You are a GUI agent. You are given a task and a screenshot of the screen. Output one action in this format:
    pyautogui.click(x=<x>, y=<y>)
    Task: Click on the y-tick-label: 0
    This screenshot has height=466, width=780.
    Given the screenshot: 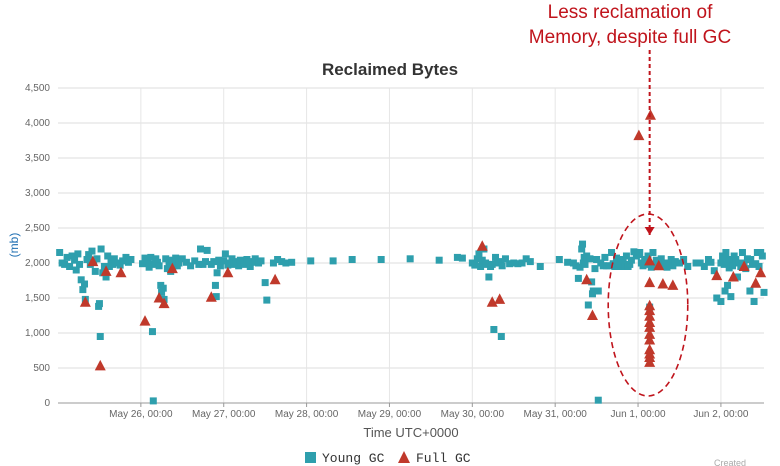 What is the action you would take?
    pyautogui.click(x=47, y=403)
    